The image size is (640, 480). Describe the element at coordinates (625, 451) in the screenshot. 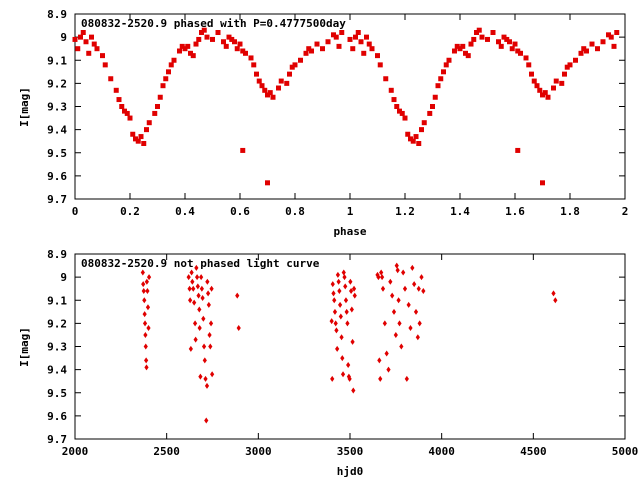

I see `x-tick-label: 5000` at that location.